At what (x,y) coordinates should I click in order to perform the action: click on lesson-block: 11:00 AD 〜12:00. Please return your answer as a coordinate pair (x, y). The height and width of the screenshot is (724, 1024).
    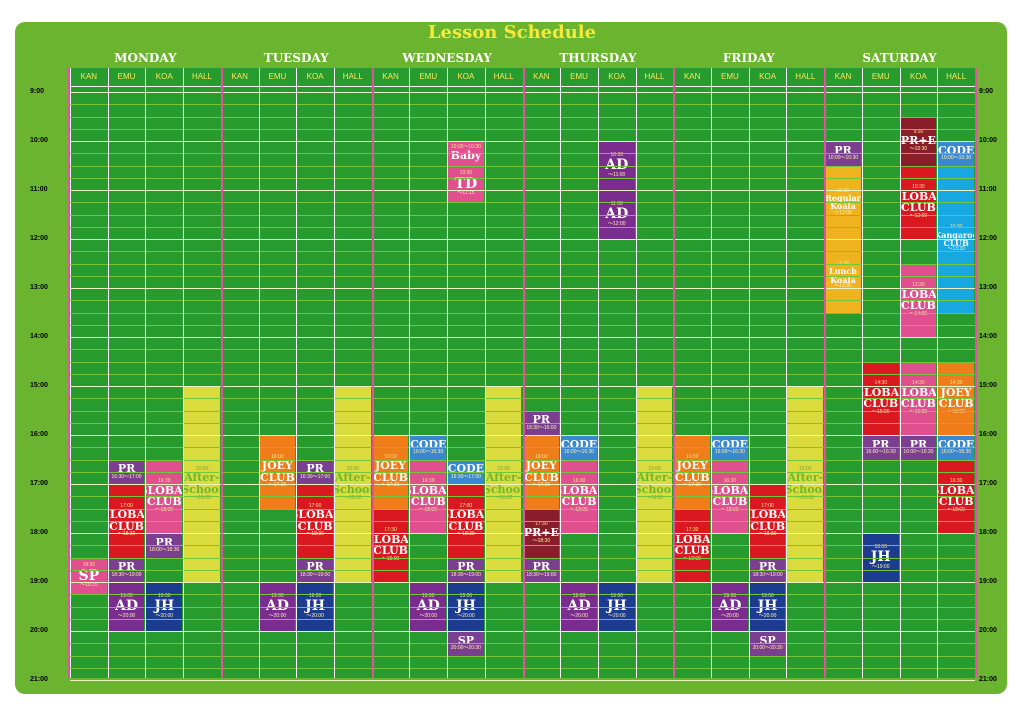
    Looking at the image, I should click on (616, 214).